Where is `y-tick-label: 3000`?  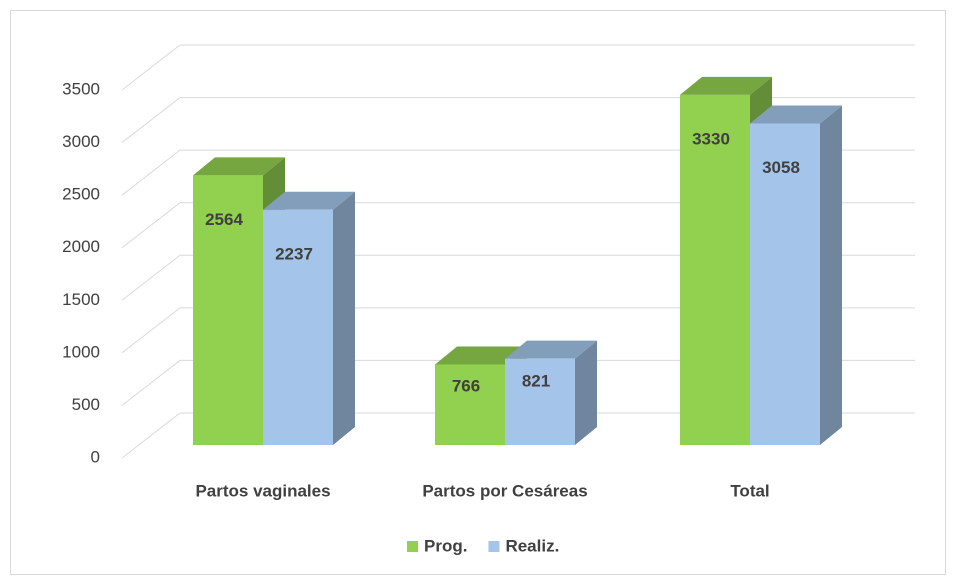
y-tick-label: 3000 is located at coordinates (81, 141).